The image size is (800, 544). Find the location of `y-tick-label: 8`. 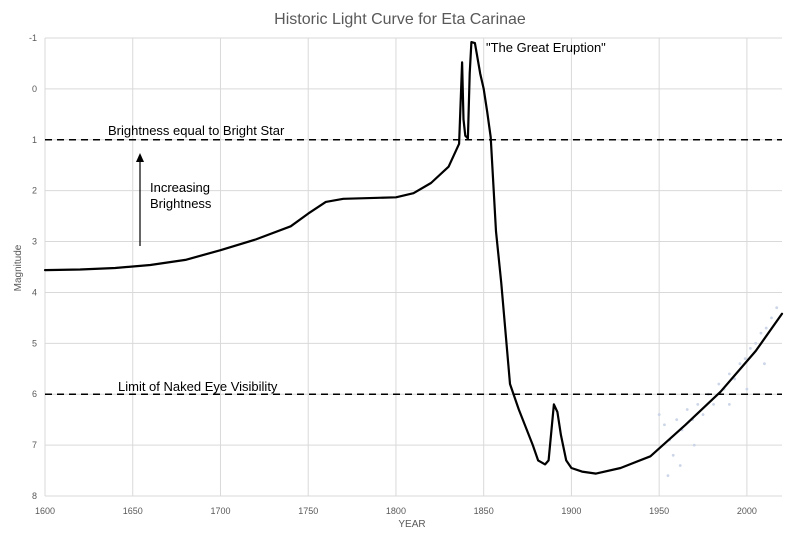

y-tick-label: 8 is located at coordinates (34, 496).